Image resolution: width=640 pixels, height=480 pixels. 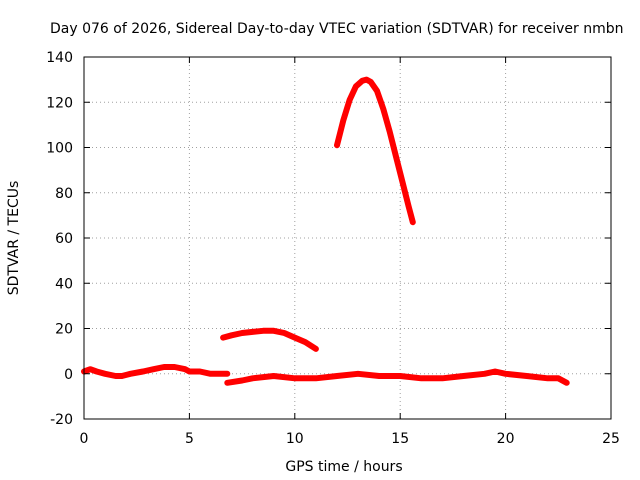 I want to click on y-tick-label: 40, so click(x=64, y=284).